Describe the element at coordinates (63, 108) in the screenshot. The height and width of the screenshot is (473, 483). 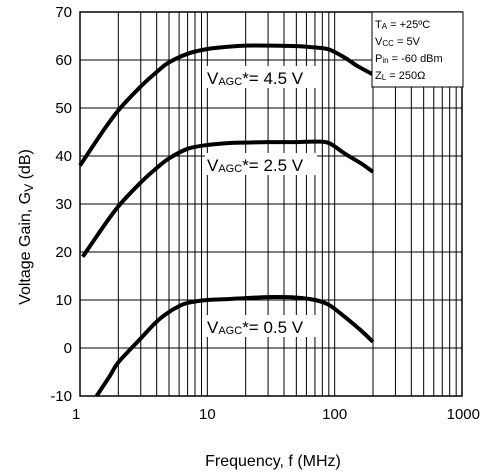
I see `y-tick-label: 50` at that location.